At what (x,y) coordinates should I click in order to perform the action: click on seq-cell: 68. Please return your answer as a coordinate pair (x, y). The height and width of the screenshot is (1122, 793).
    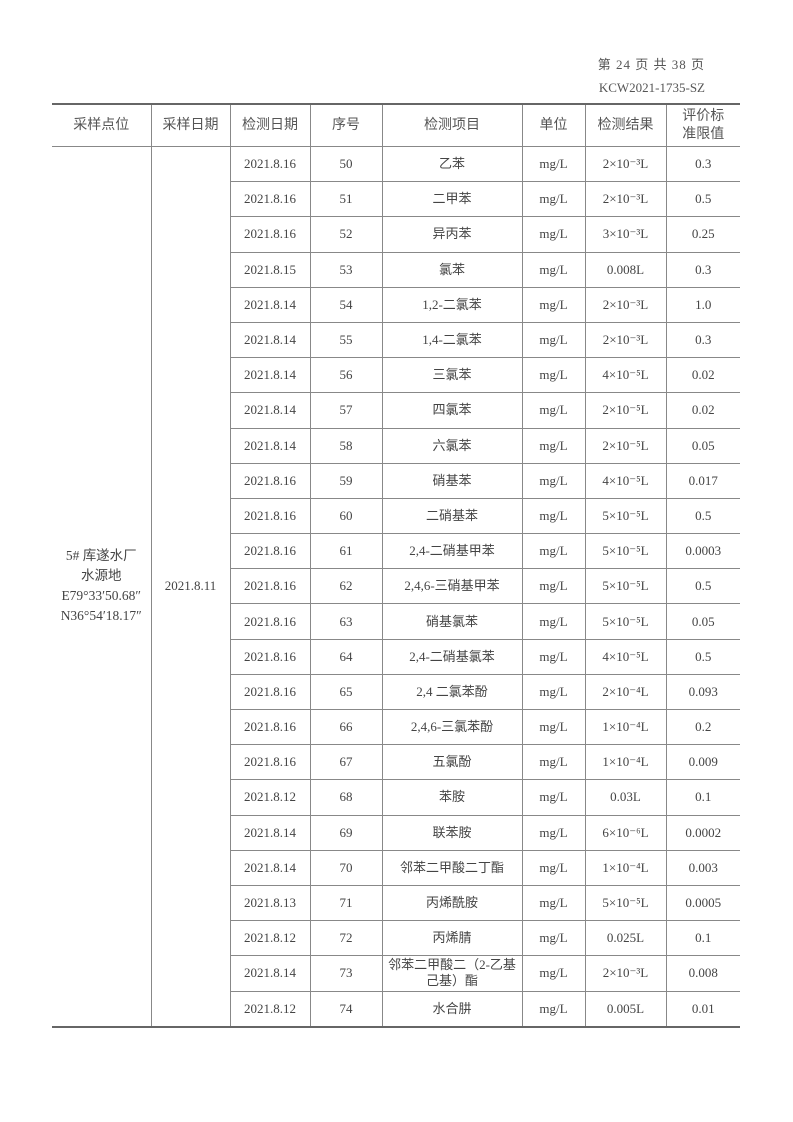
    Looking at the image, I should click on (346, 797).